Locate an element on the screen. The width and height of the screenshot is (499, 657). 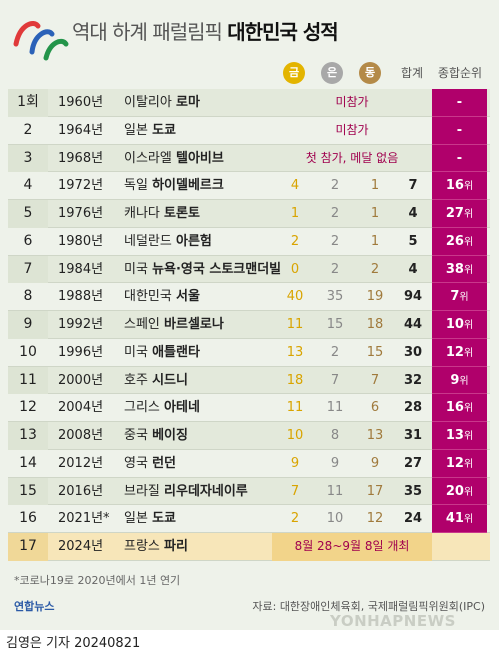
table-row: 10 1996년 미국 애틀랜타 13 2 15 30 12위 is located at coordinates (249, 352).